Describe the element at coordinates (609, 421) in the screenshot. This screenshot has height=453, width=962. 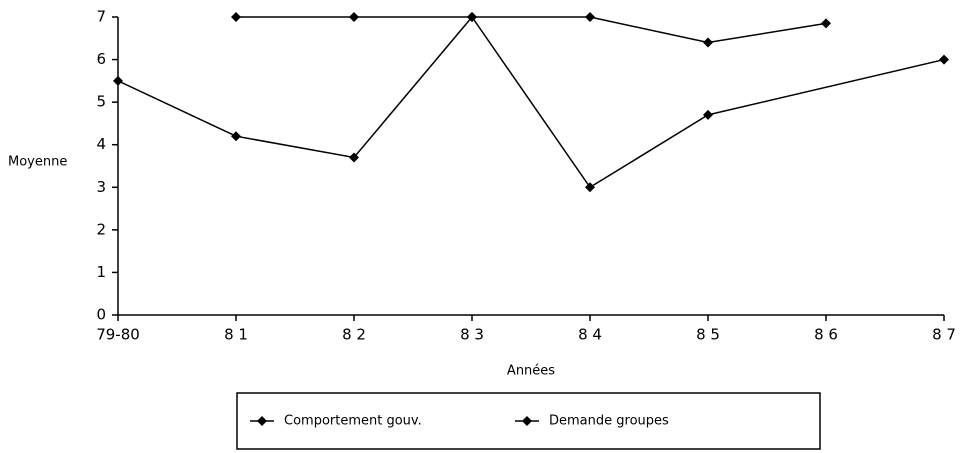
I see `legend-label: Demande groupes` at that location.